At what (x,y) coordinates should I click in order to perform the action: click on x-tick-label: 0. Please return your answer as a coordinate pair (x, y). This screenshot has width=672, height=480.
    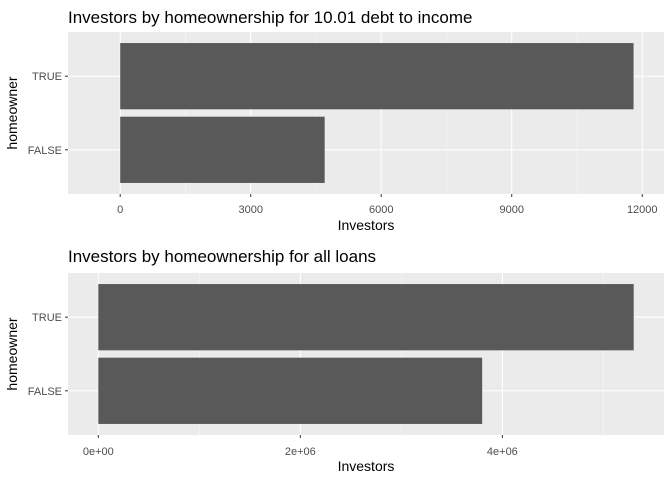
    Looking at the image, I should click on (120, 210).